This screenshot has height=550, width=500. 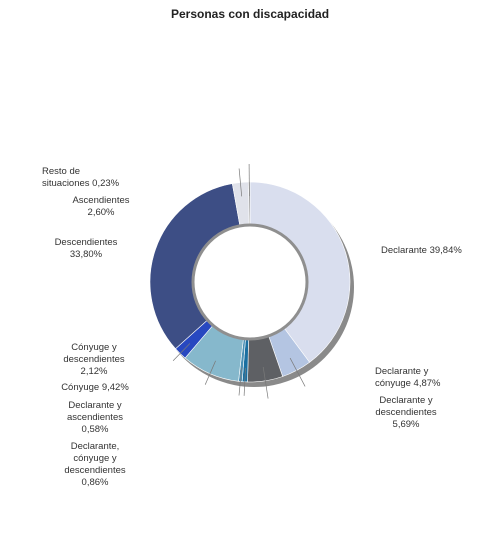 What do you see at coordinates (297, 372) in the screenshot?
I see `leader-line-declarante-y-conyuge` at bounding box center [297, 372].